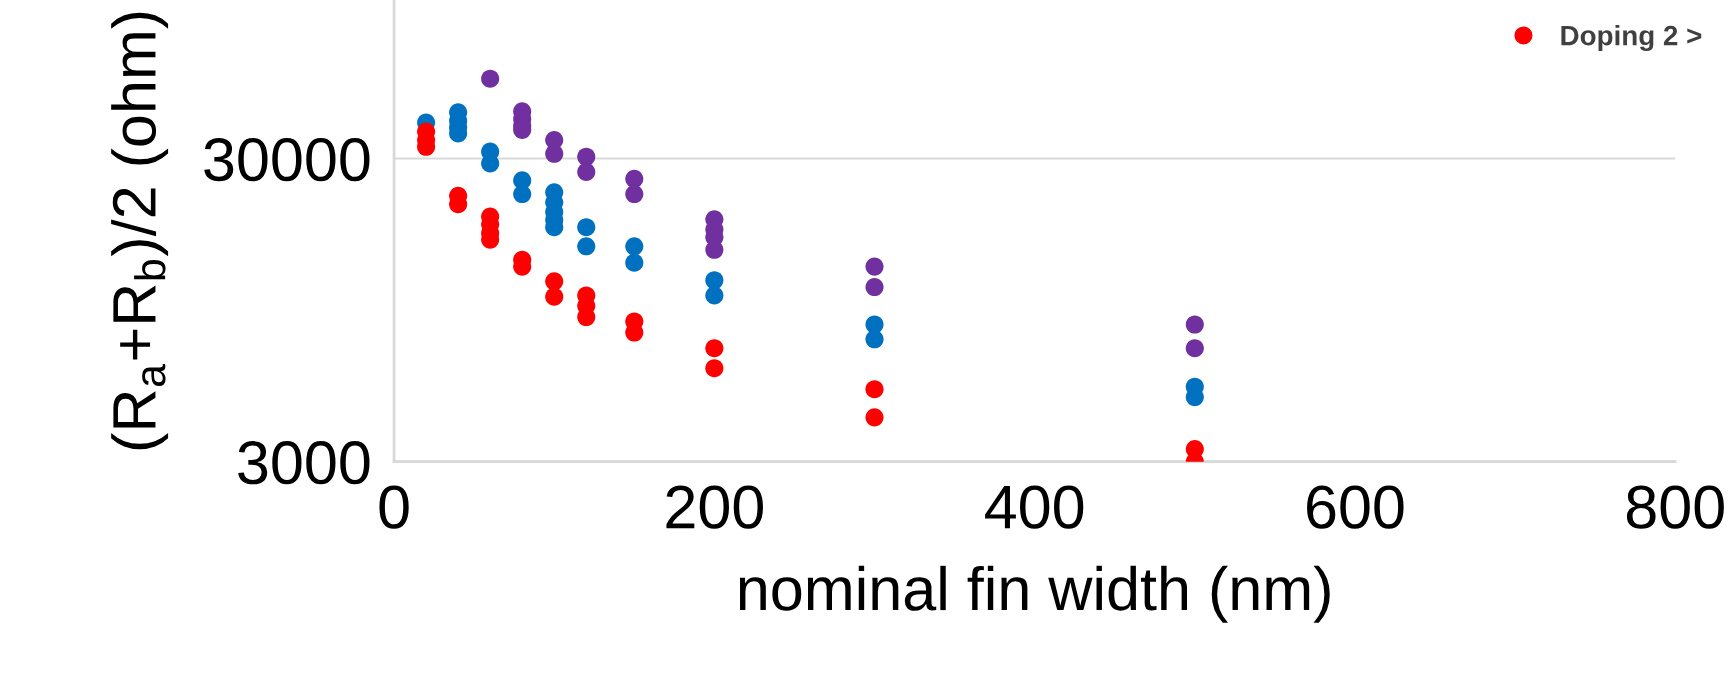  What do you see at coordinates (714, 507) in the screenshot?
I see `x-tick-label: 200` at bounding box center [714, 507].